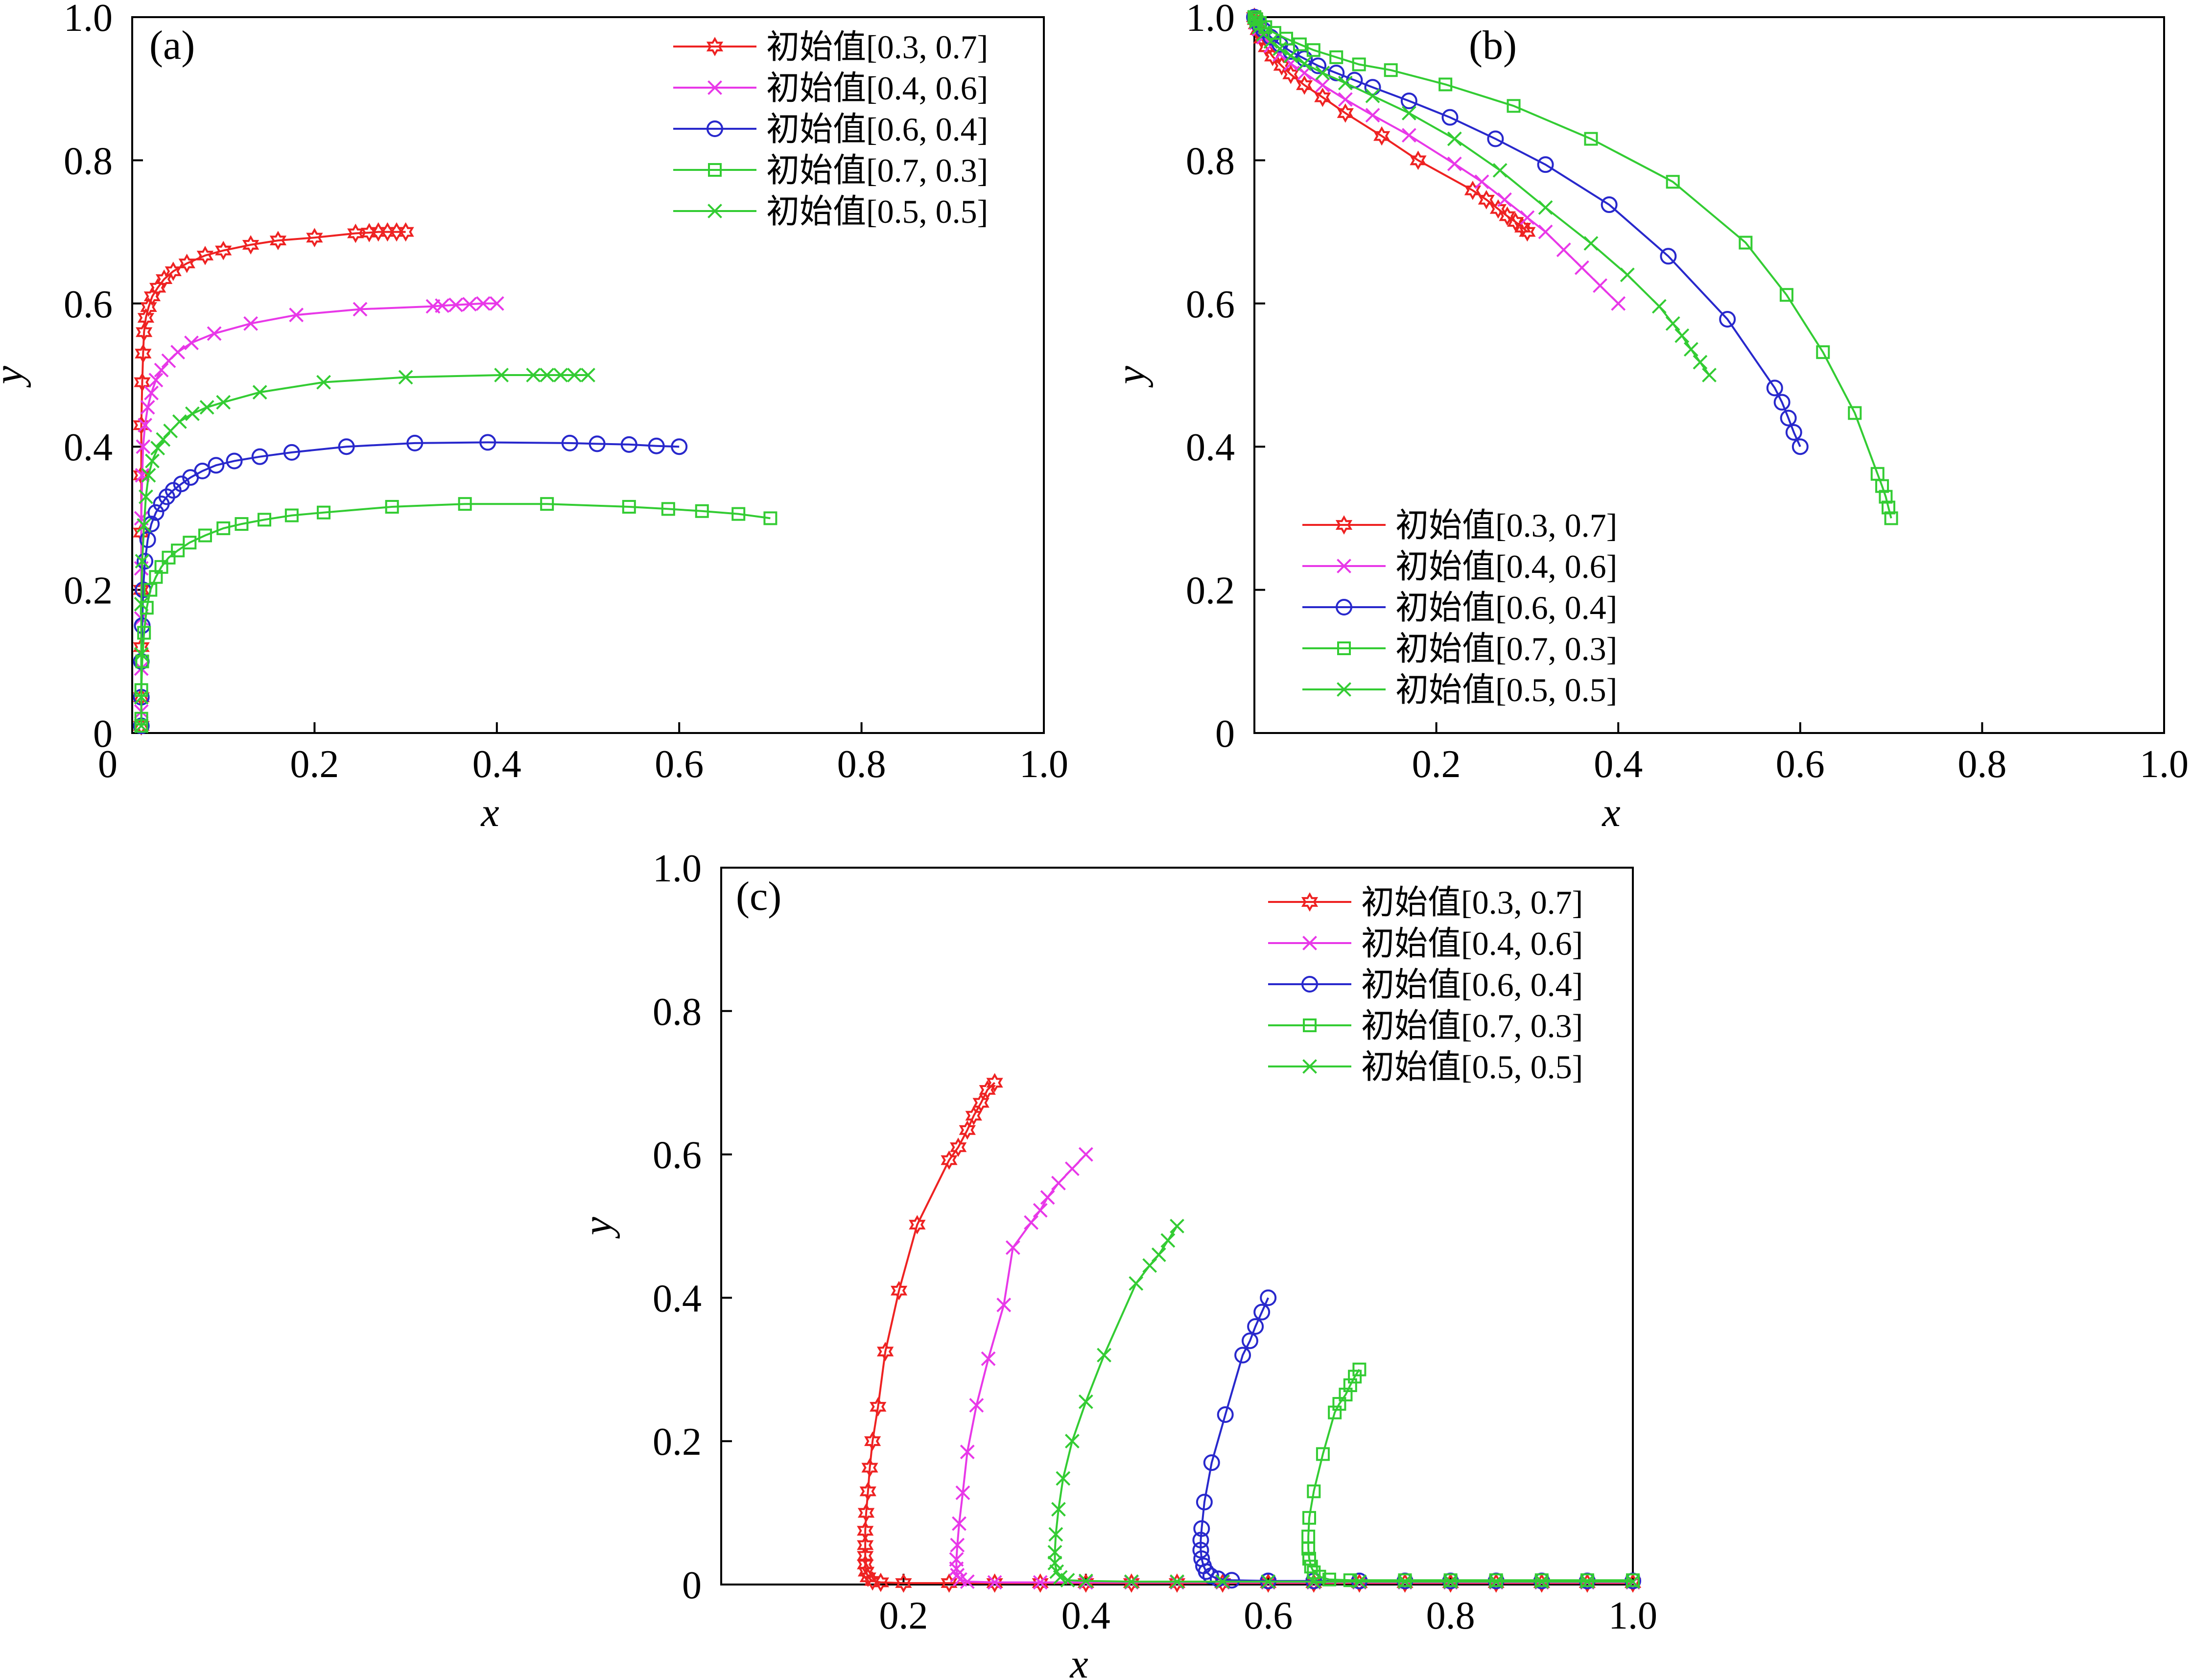 This screenshot has width=2192, height=1680. I want to click on panel-label: (a), so click(172, 45).